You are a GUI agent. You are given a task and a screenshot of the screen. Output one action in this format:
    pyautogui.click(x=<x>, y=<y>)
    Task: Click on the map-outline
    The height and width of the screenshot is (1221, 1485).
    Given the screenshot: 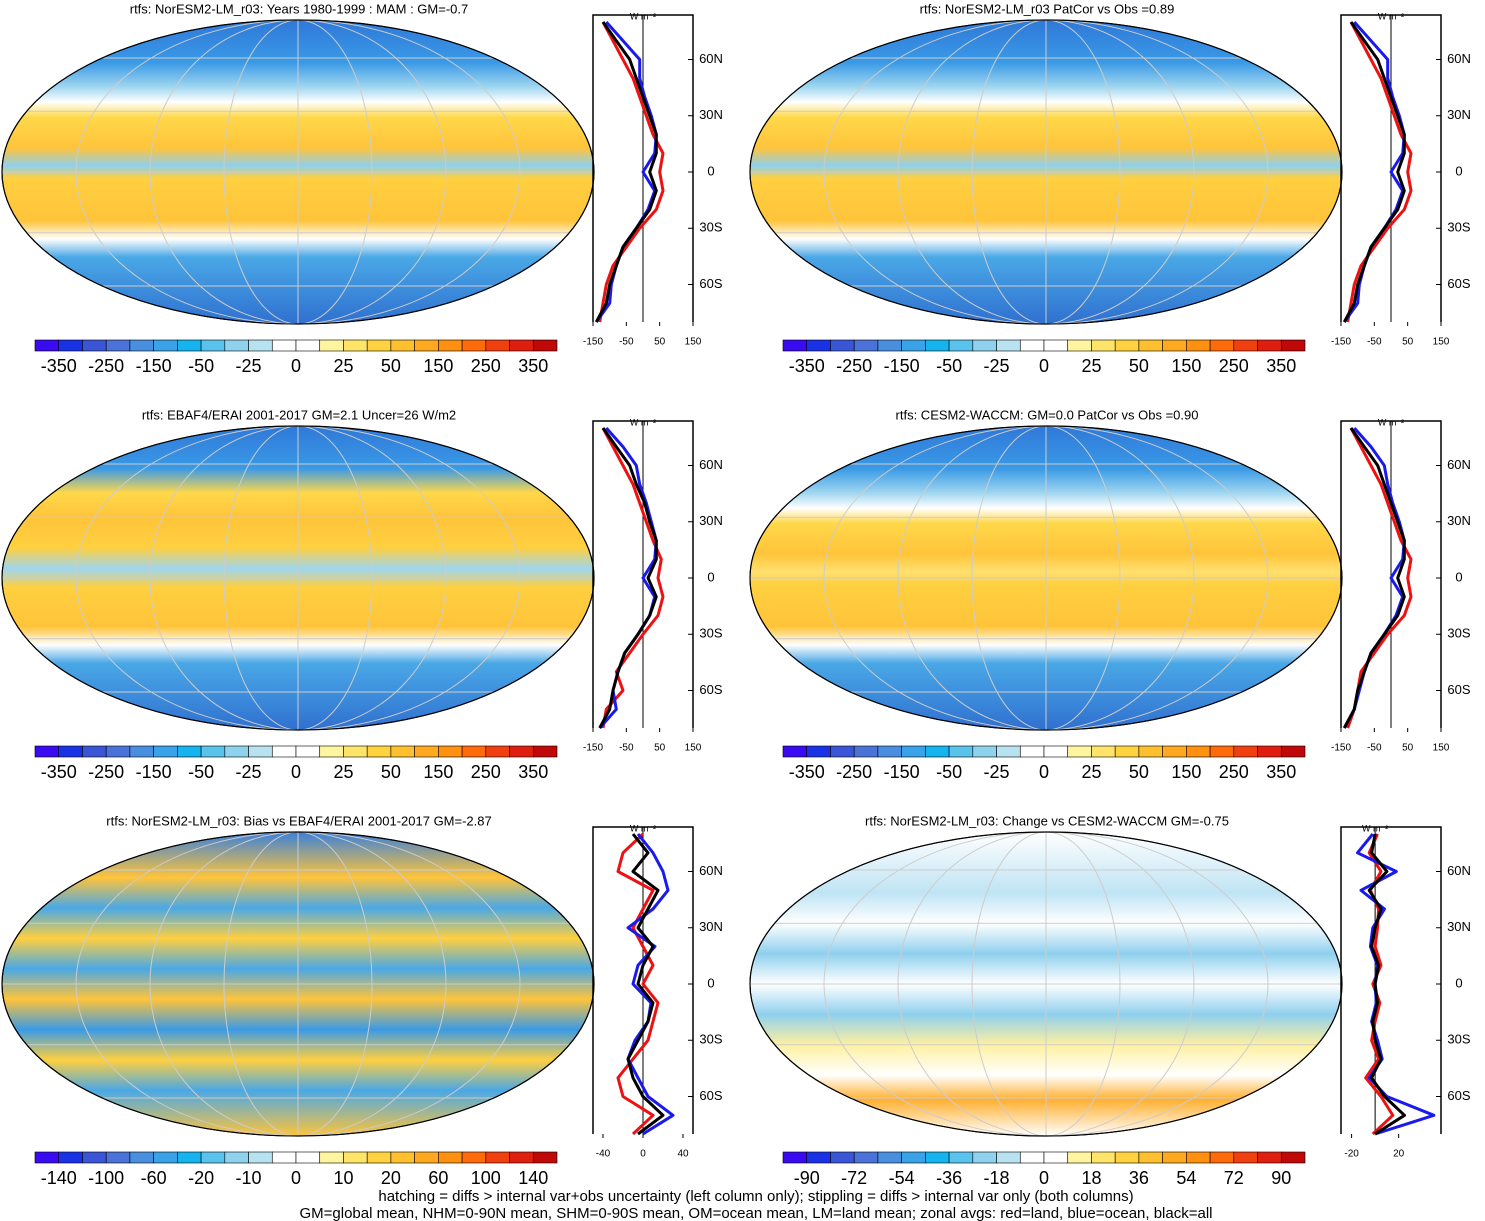 What is the action you would take?
    pyautogui.click(x=1046, y=984)
    